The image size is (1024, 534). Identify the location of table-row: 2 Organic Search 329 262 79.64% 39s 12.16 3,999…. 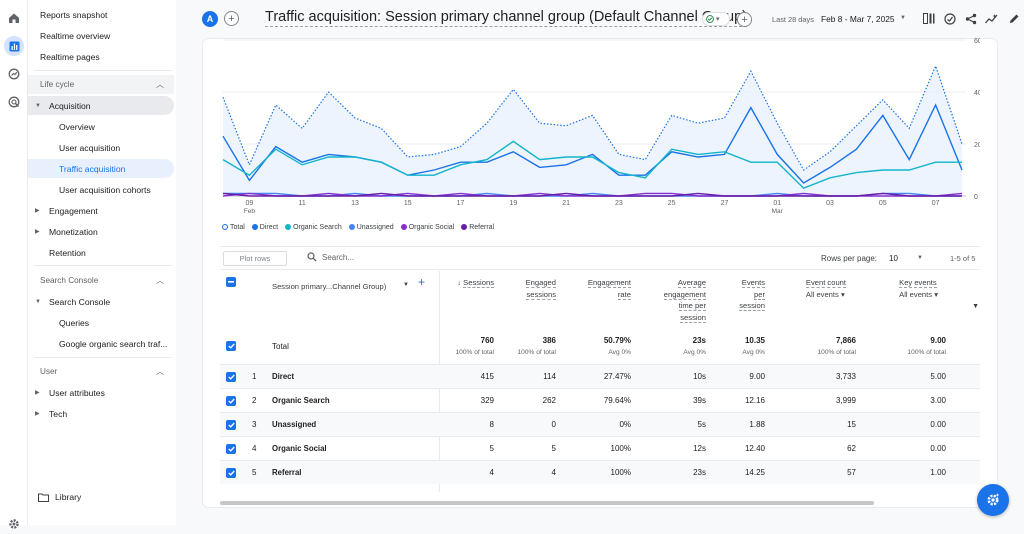
(600, 400).